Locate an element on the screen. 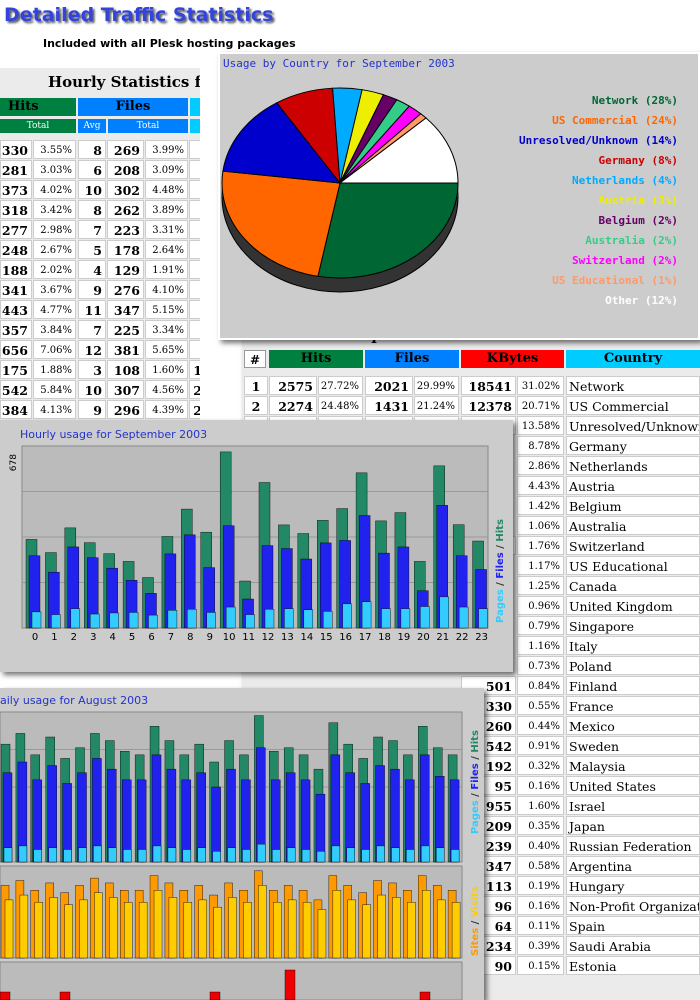 The height and width of the screenshot is (1000, 700). hits-cell: 341 is located at coordinates (16, 289).